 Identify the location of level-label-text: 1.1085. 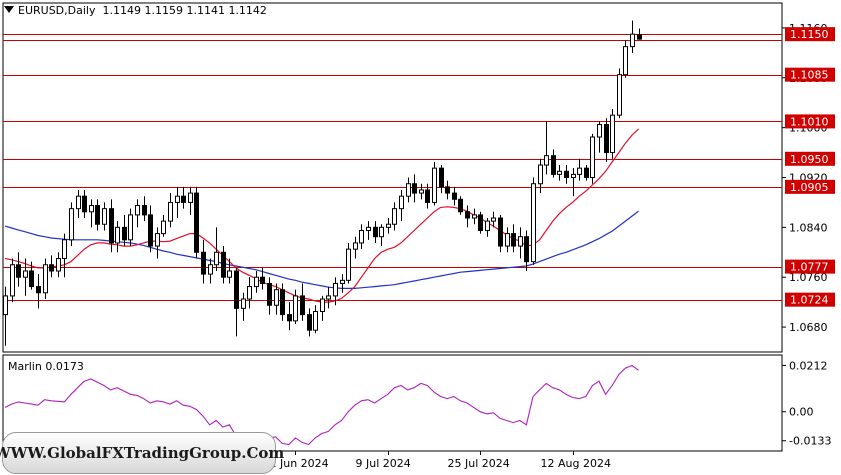
(809, 75).